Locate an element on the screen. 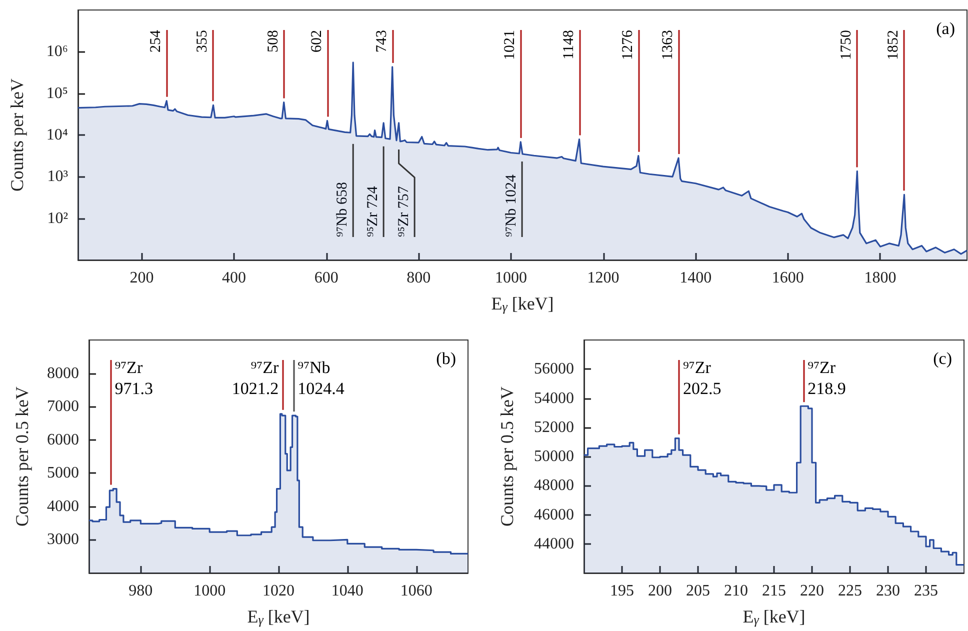  ref-line-label: 1148 is located at coordinates (568, 45).